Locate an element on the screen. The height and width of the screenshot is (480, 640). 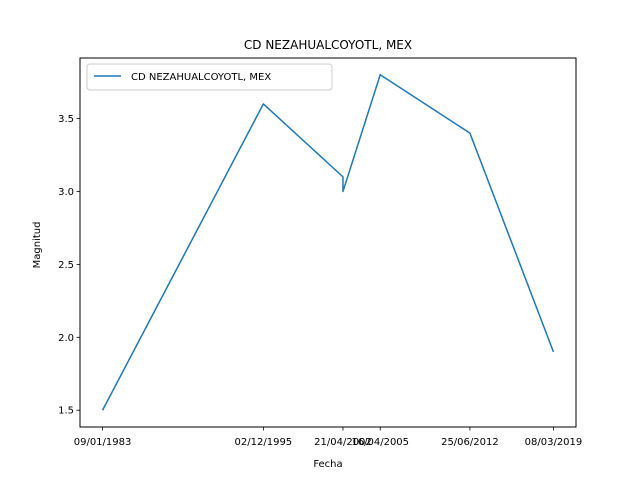
x-tick-label: 09/01/1983 is located at coordinates (103, 442).